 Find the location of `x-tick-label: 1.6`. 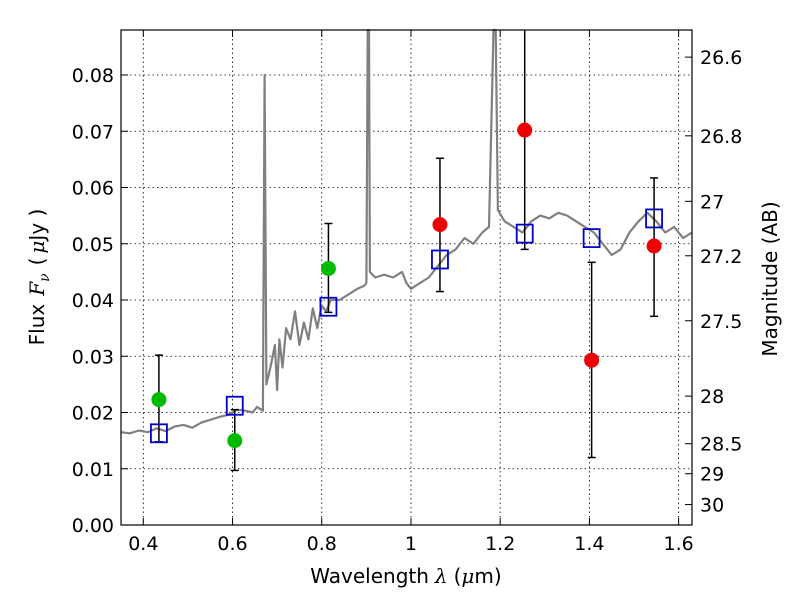

x-tick-label: 1.6 is located at coordinates (679, 544).